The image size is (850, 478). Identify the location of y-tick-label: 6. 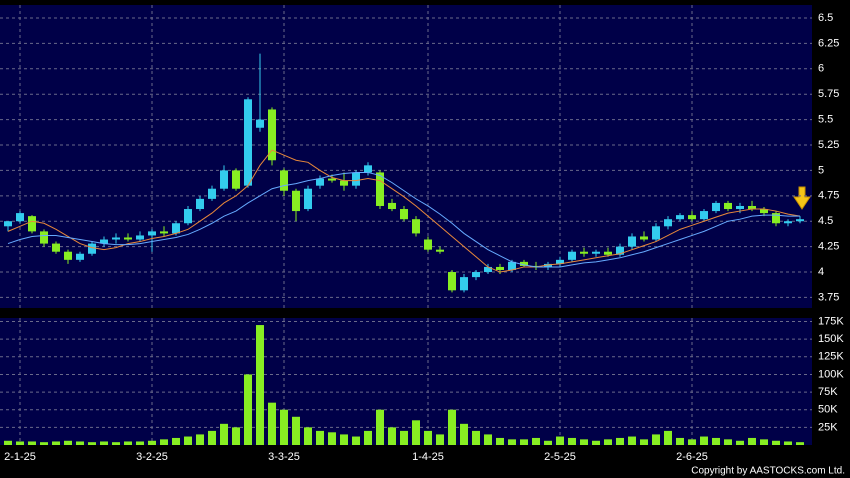
(821, 69).